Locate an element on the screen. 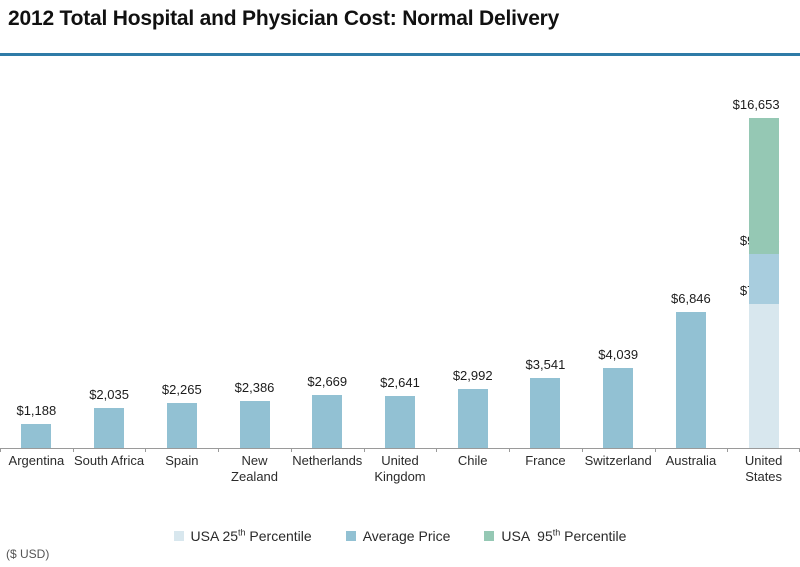 The image size is (800, 567). bar-column-new-zealand: $2,386 is located at coordinates (254, 254).